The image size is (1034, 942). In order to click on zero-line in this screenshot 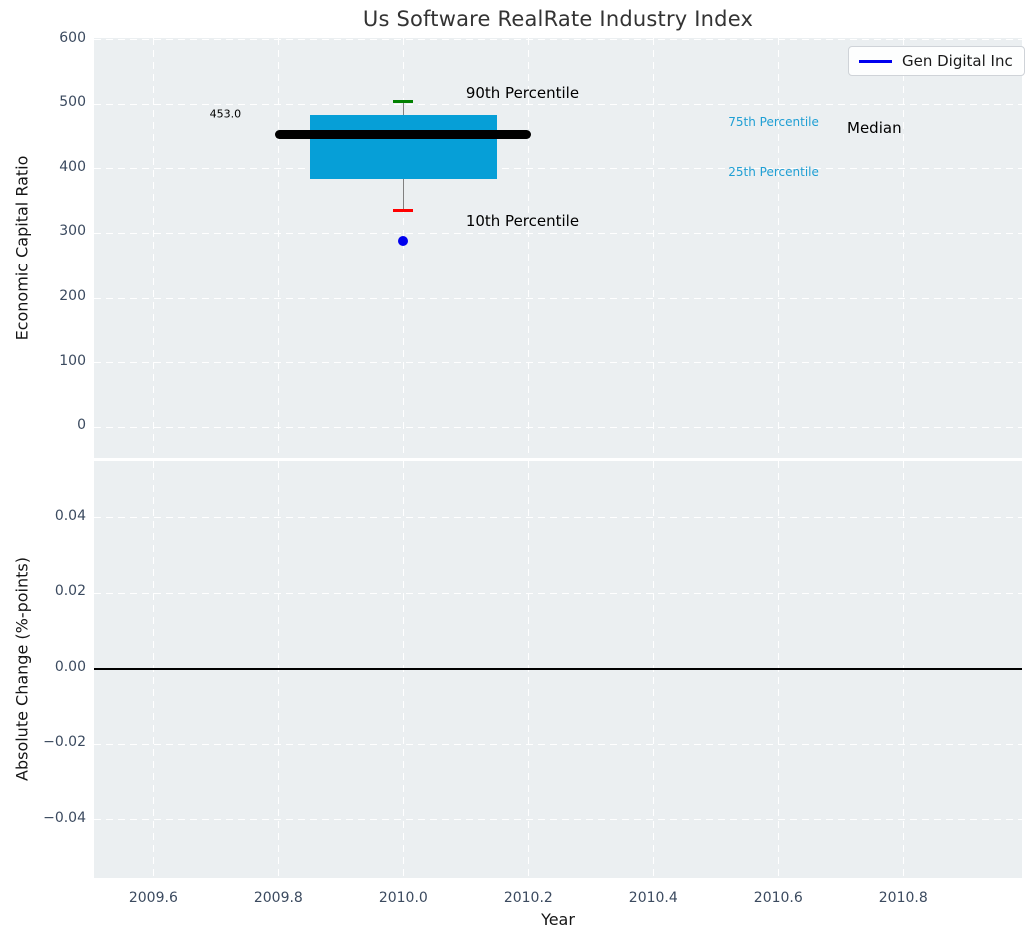, I will do `click(558, 668)`.